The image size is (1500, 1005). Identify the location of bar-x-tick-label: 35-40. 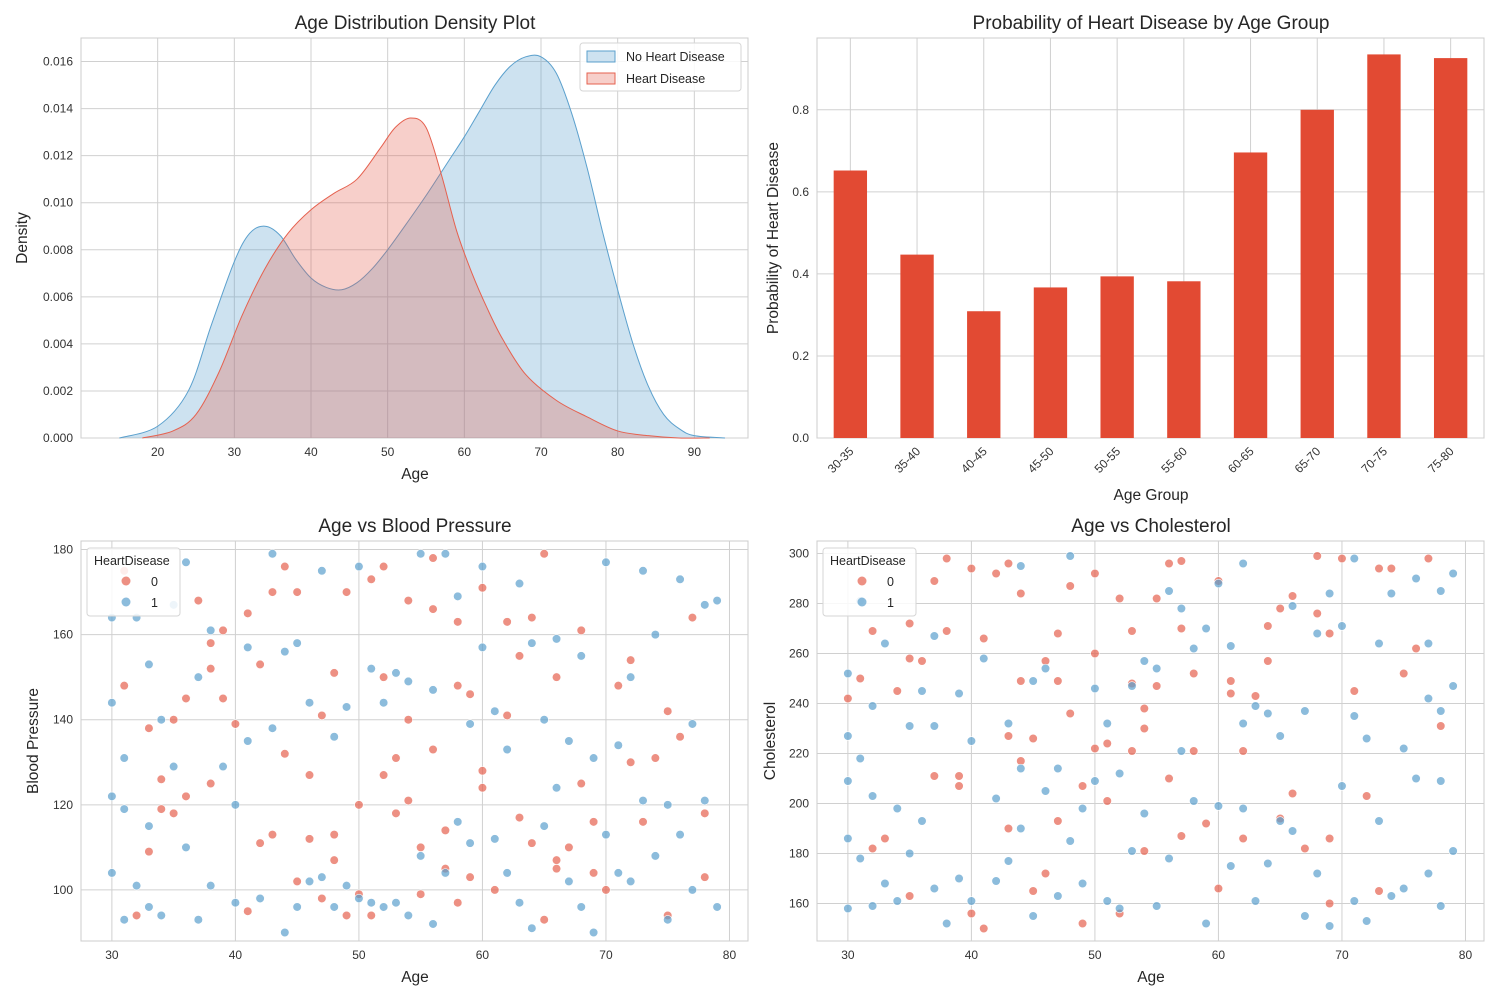
(908, 460).